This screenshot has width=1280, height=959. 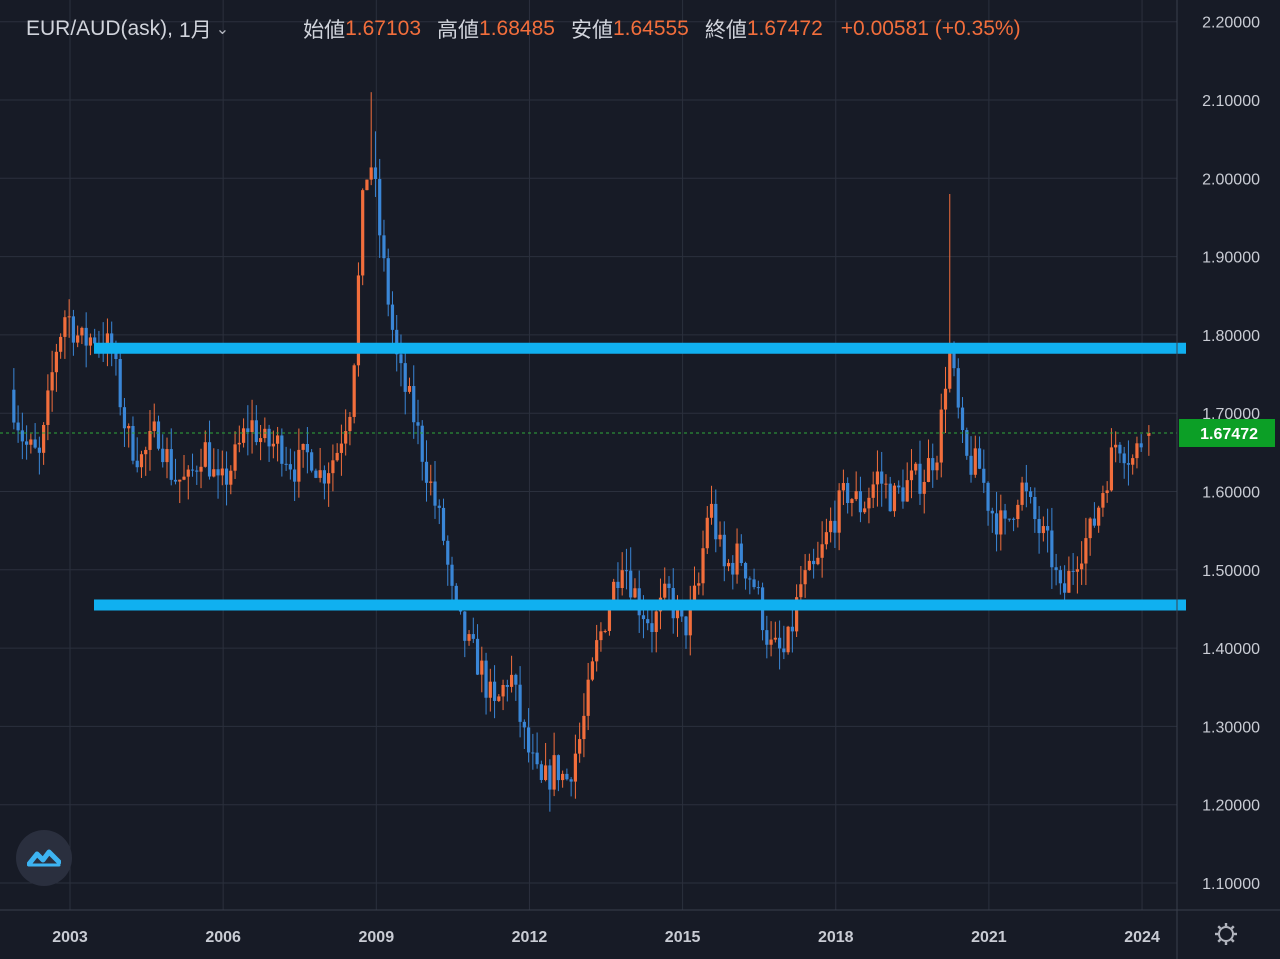 I want to click on close-value: 1.67472, so click(x=784, y=28).